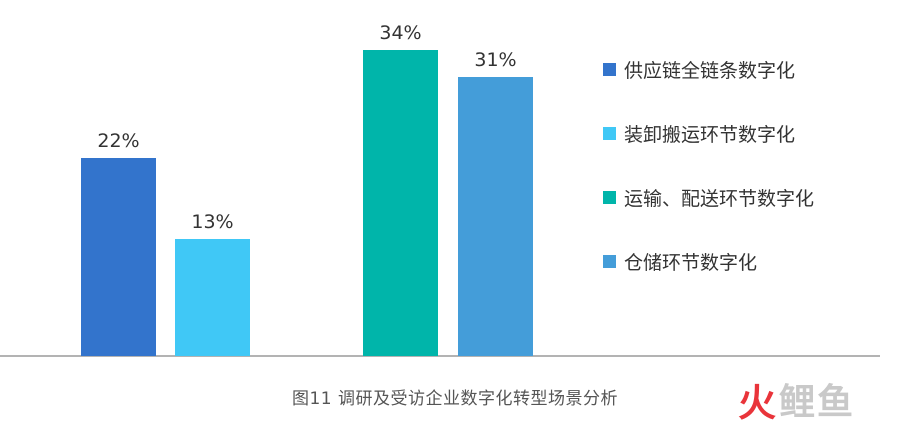 Image resolution: width=910 pixels, height=426 pixels. What do you see at coordinates (455, 399) in the screenshot?
I see `figure-caption: 图11 调研及受访企业数字化转型场景分析` at bounding box center [455, 399].